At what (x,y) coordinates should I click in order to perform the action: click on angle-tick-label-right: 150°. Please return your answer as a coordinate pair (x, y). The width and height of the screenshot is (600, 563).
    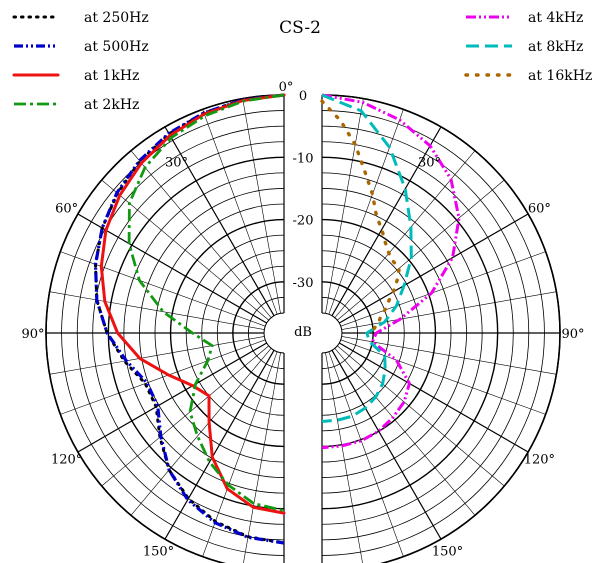
    Looking at the image, I should click on (447, 551).